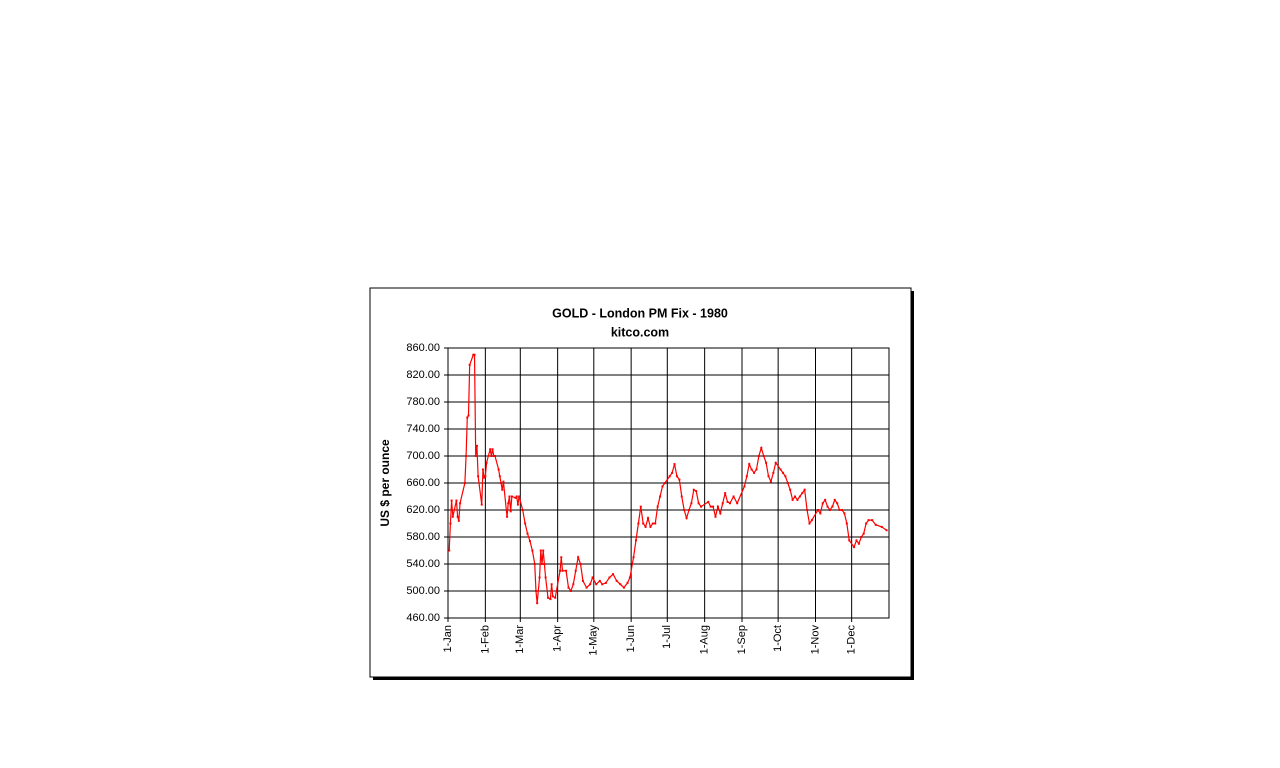 This screenshot has height=768, width=1280. What do you see at coordinates (558, 638) in the screenshot?
I see `x-tick-label: 1-Apr` at bounding box center [558, 638].